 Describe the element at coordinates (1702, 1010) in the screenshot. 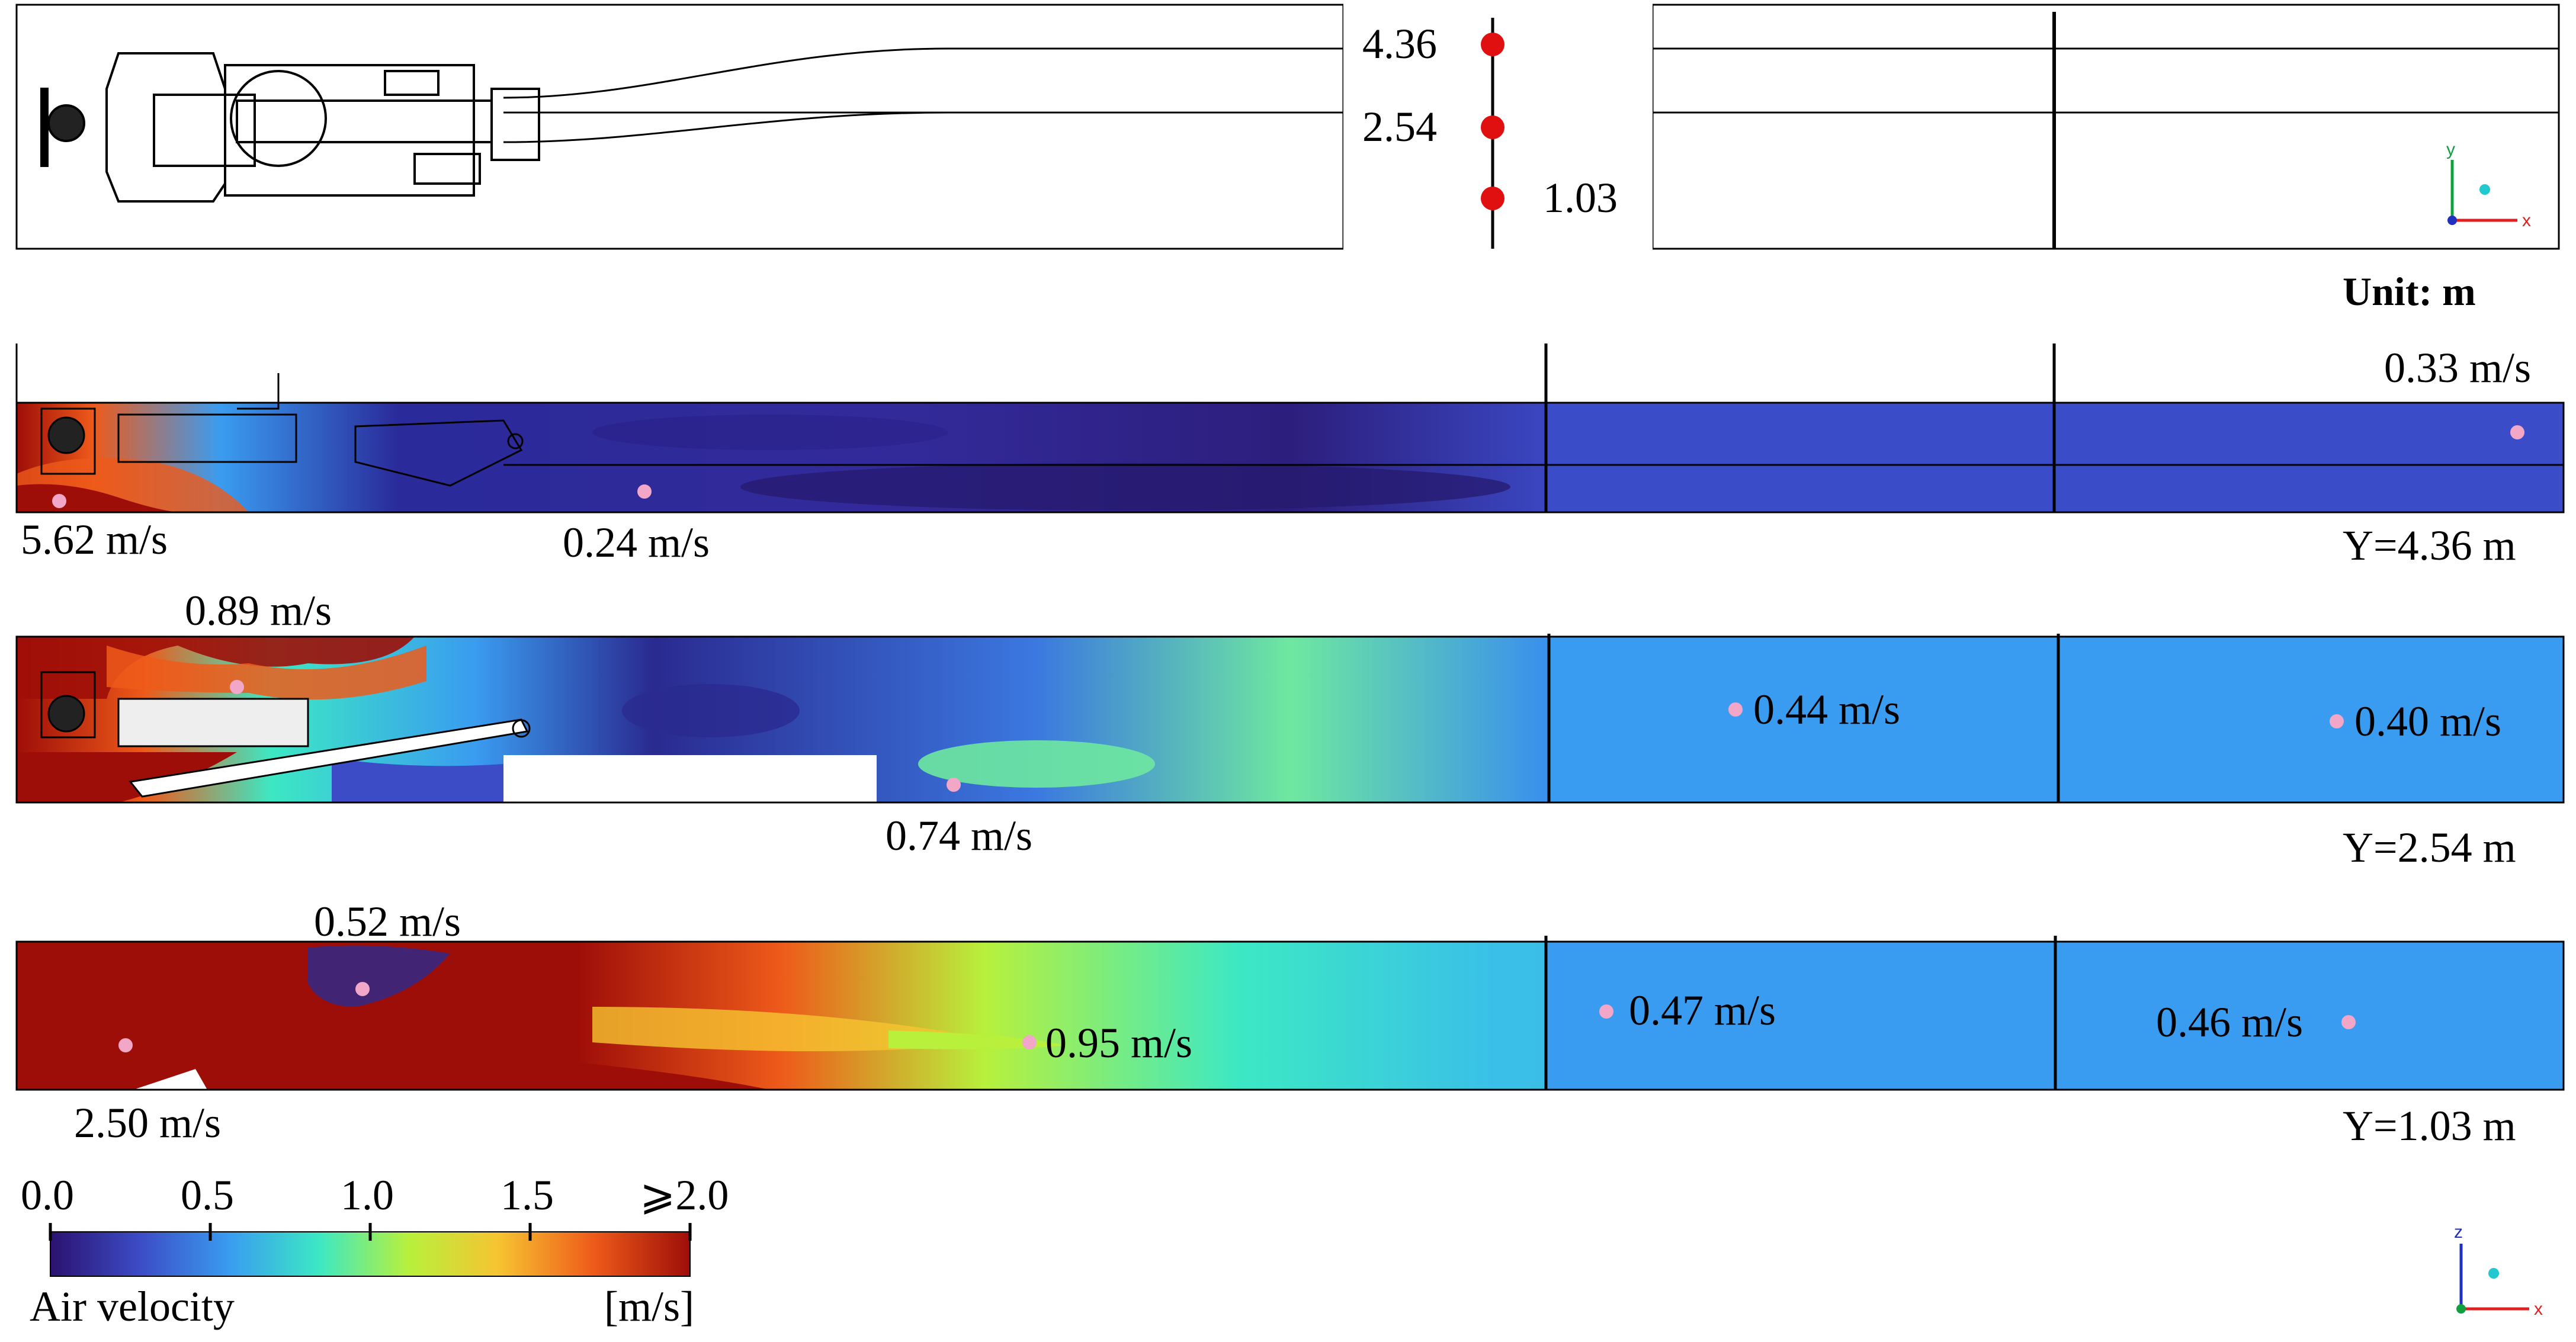

I see `velocity-label: 0.47 m/s` at that location.